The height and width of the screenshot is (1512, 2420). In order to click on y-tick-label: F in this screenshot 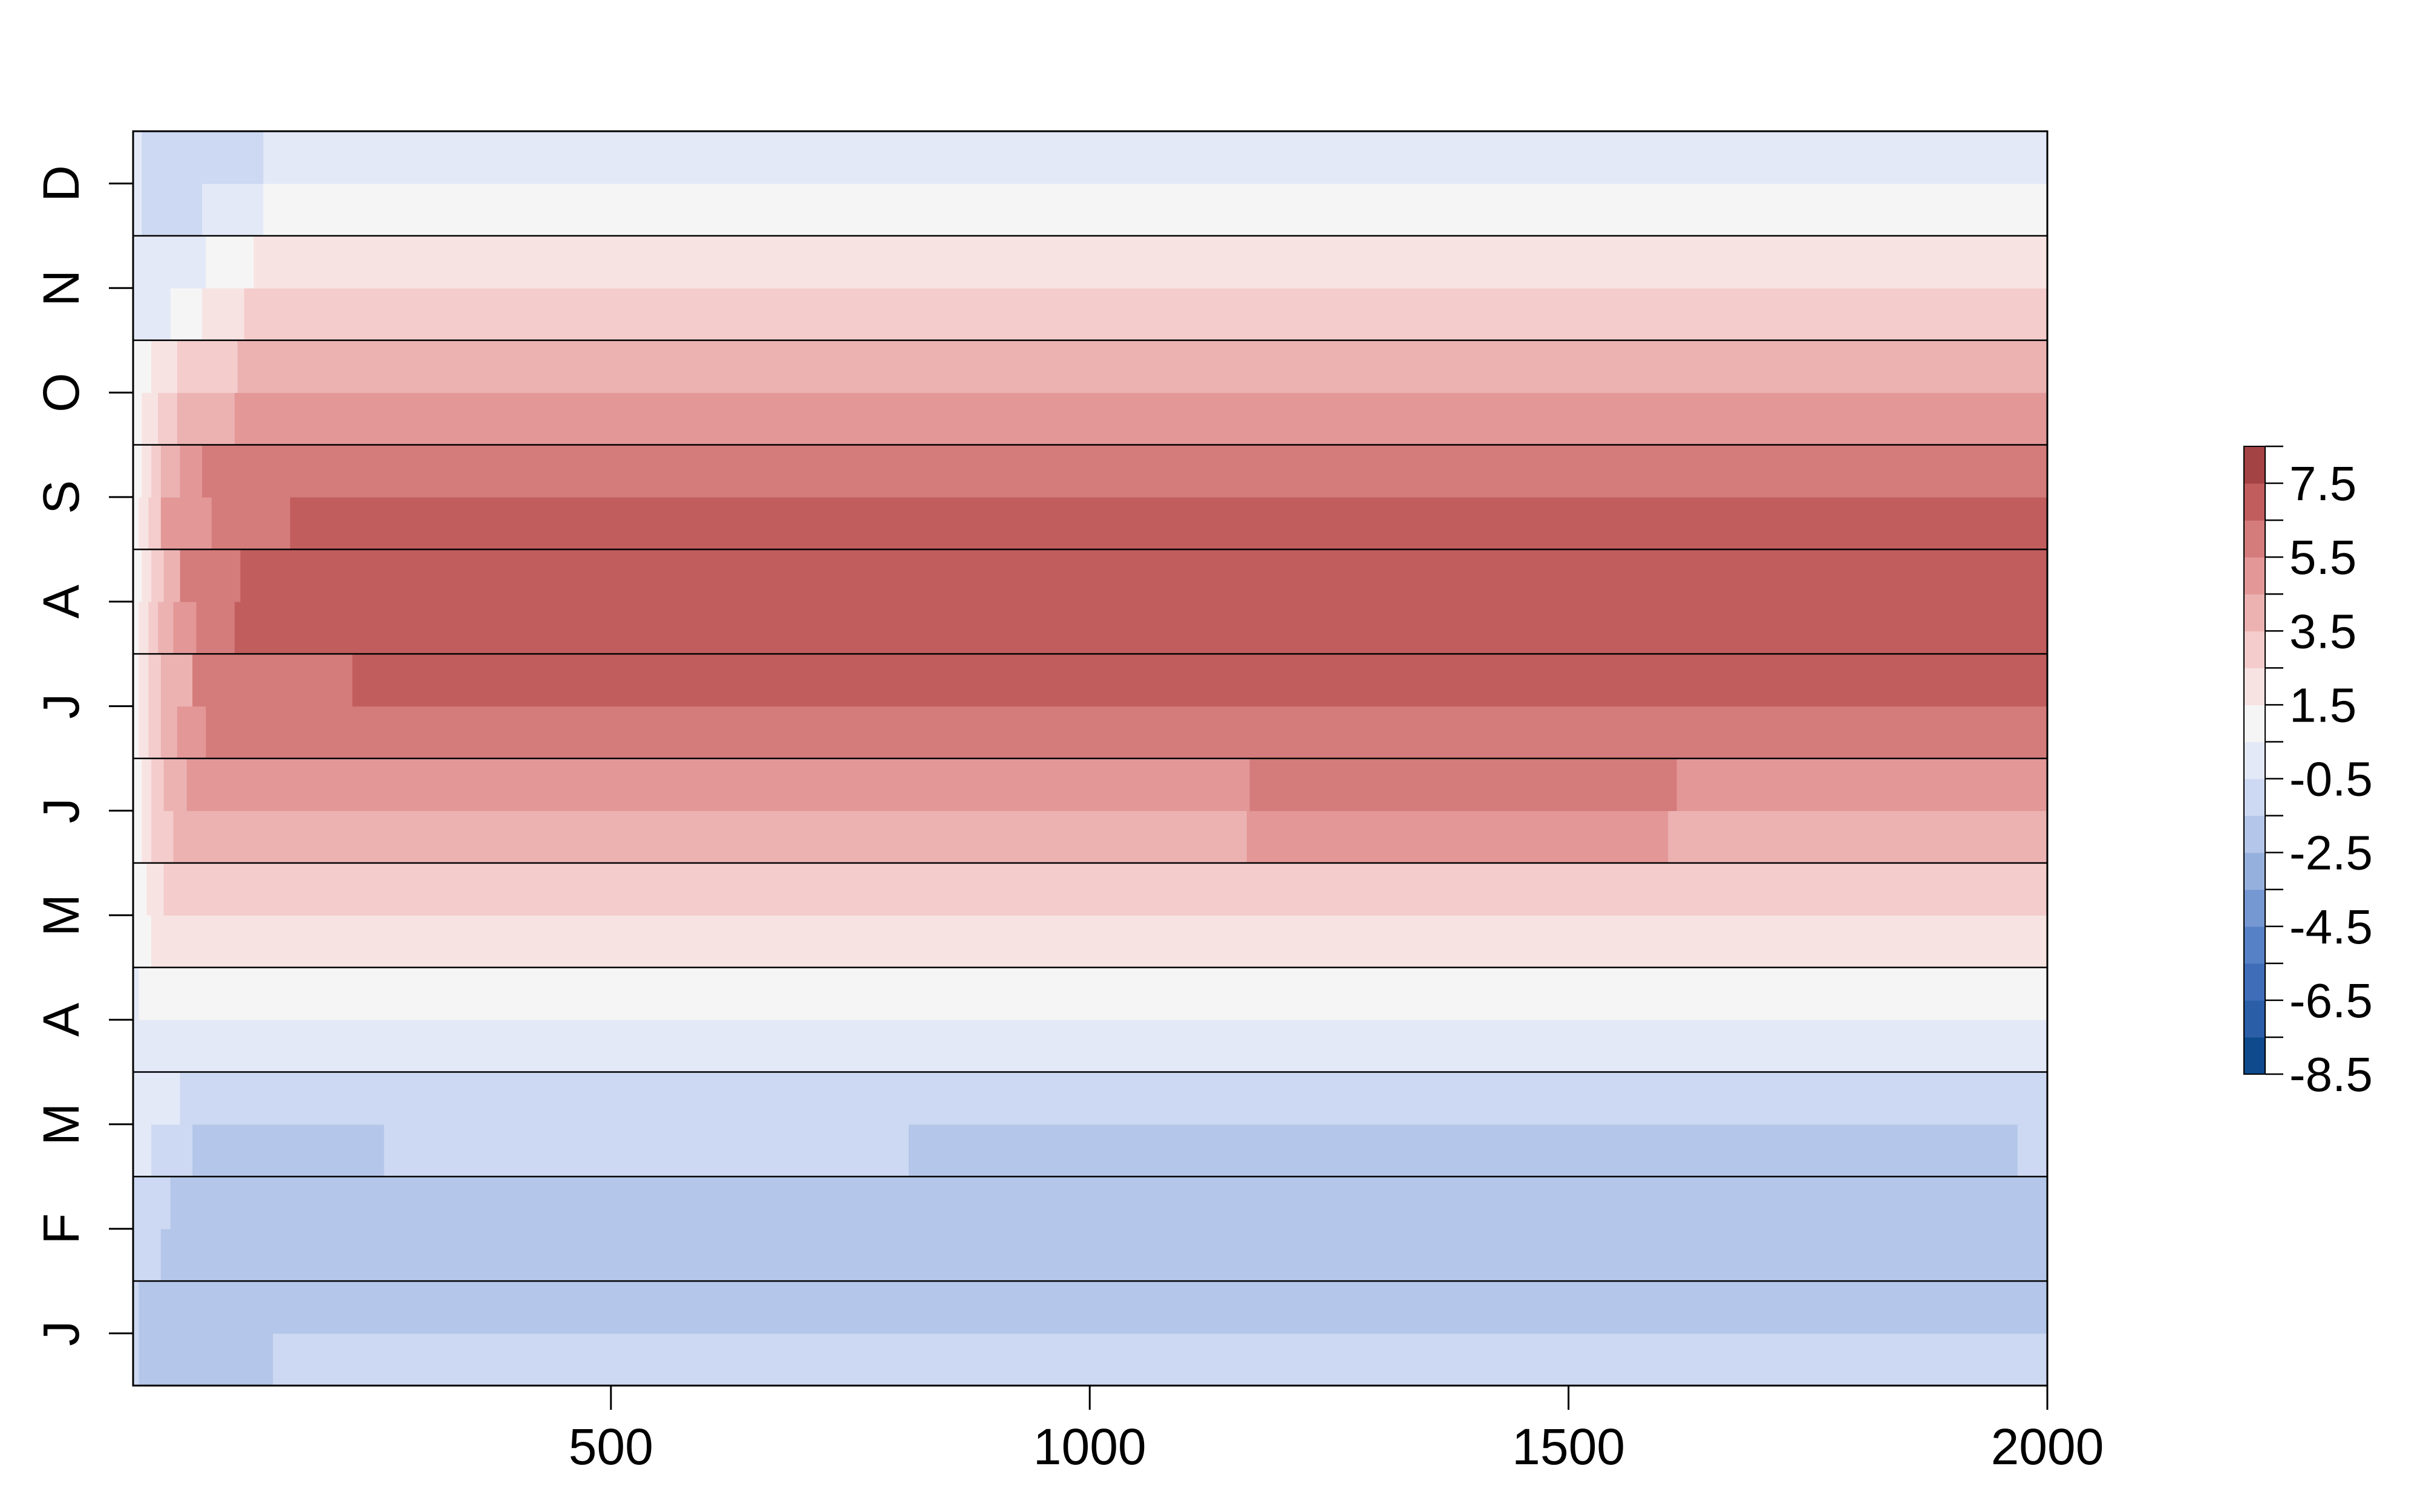, I will do `click(61, 1228)`.